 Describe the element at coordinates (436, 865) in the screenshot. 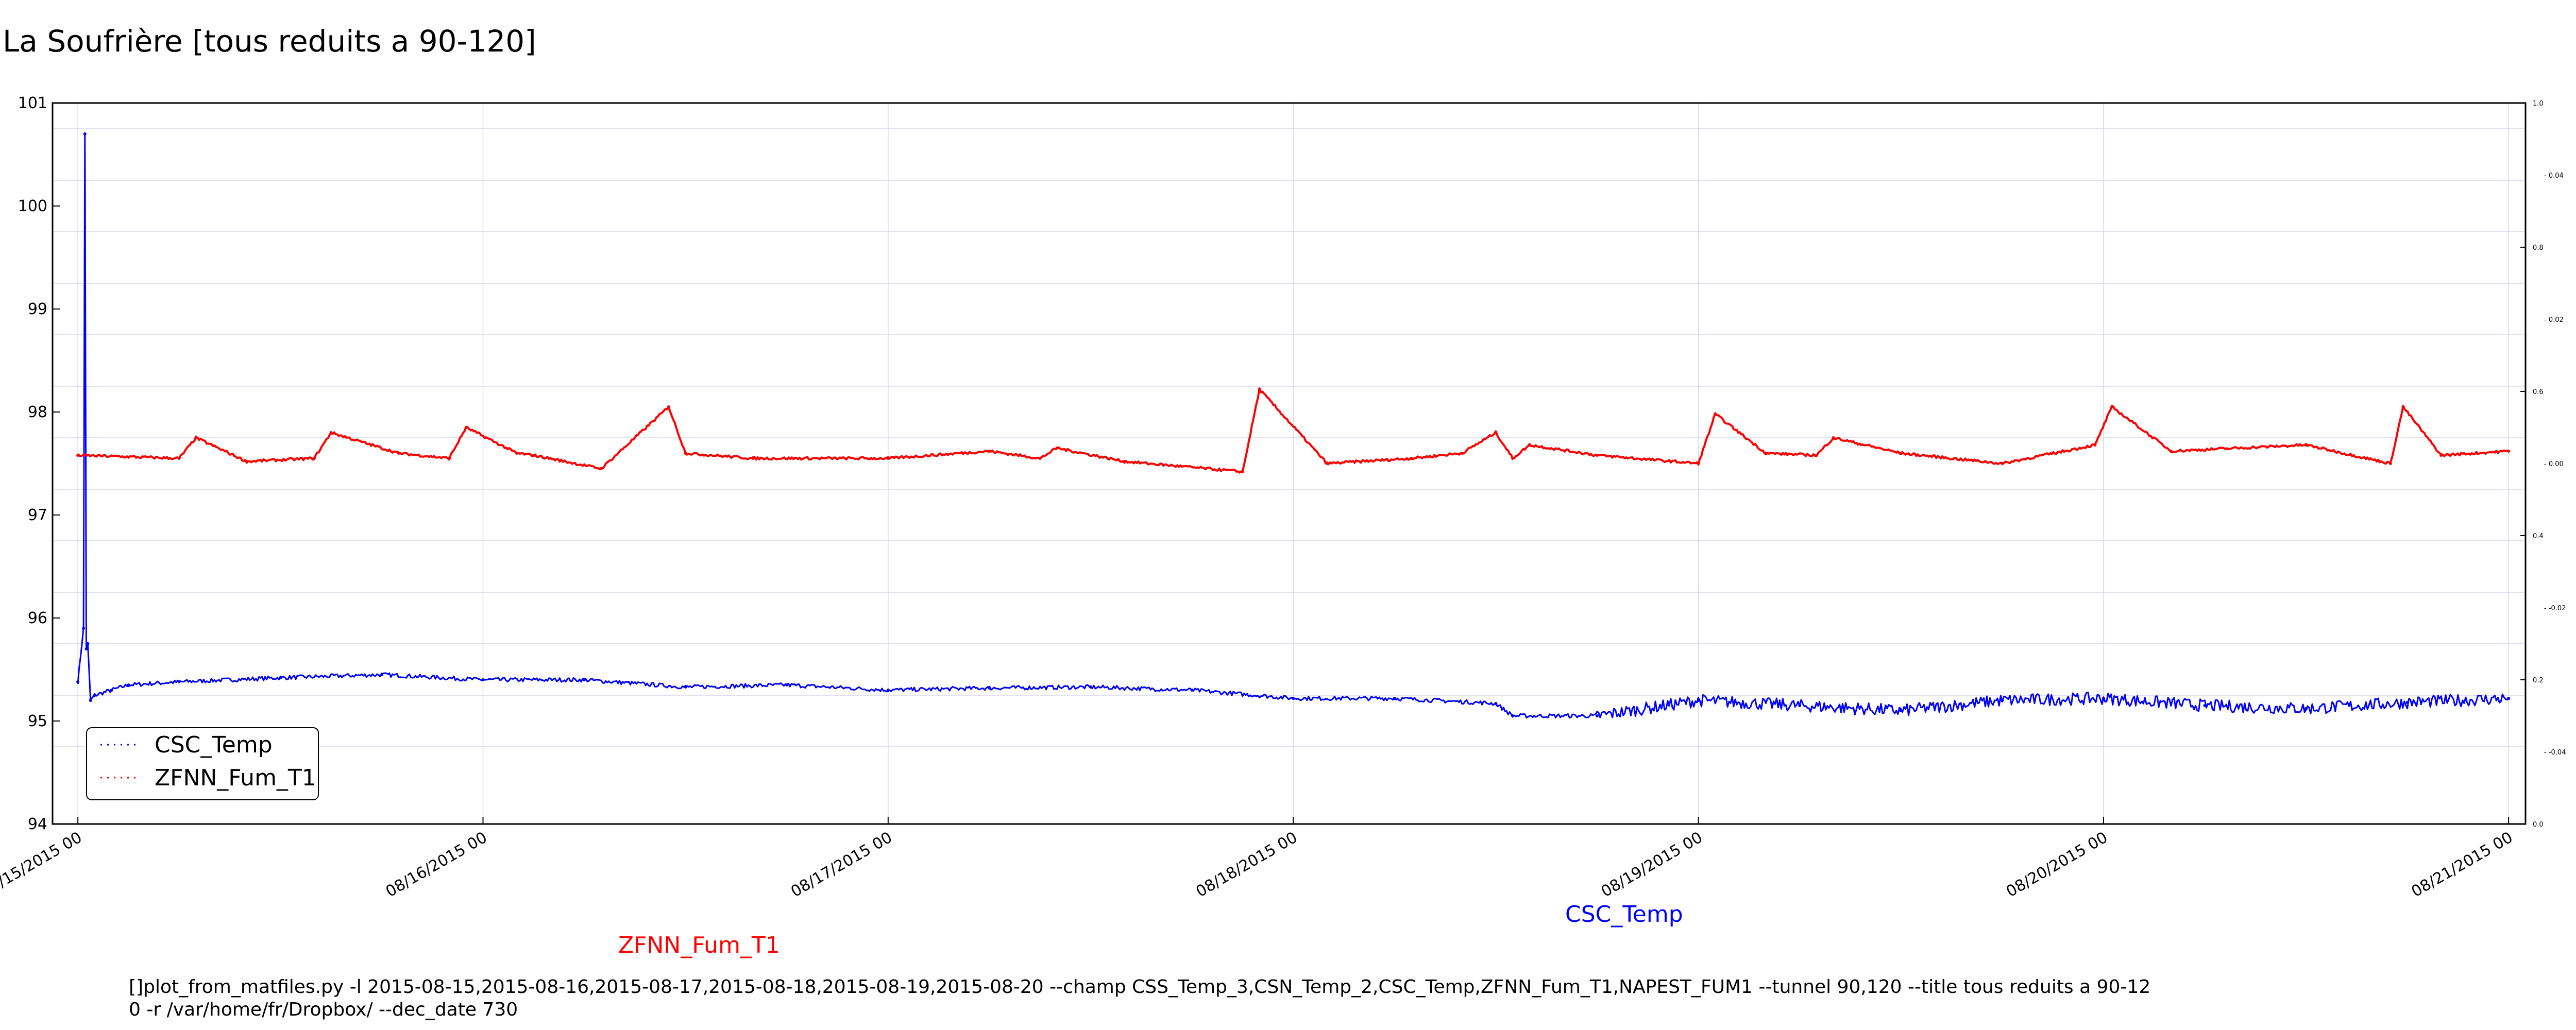

I see `x-tick-label: 08/16/2015 00` at that location.